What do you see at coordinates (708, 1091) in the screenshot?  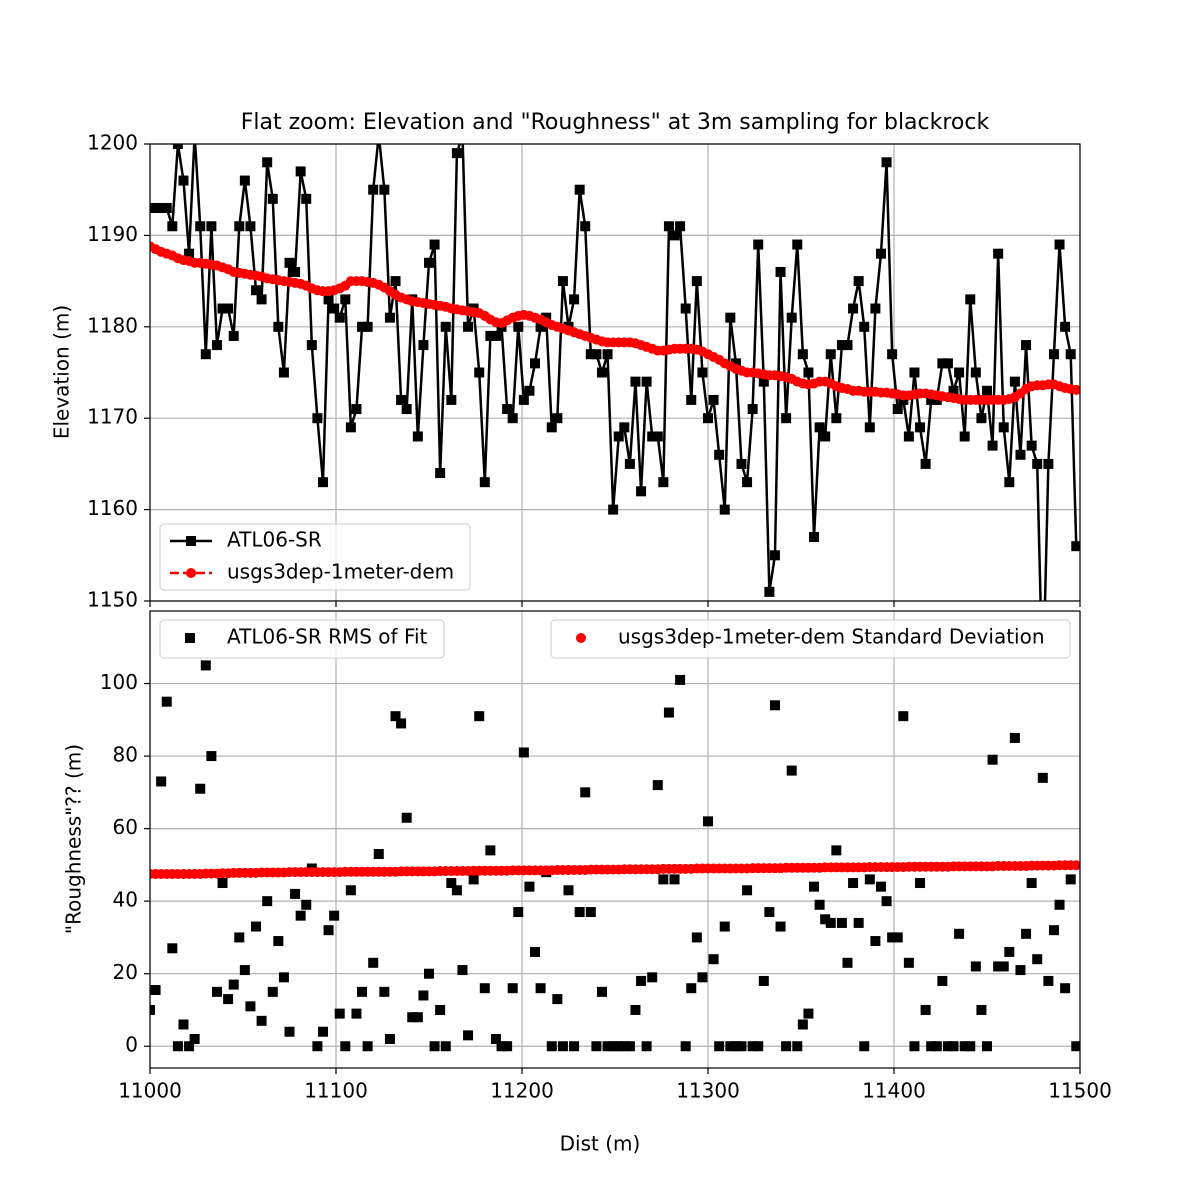 I see `x-tick-label: 11300` at bounding box center [708, 1091].